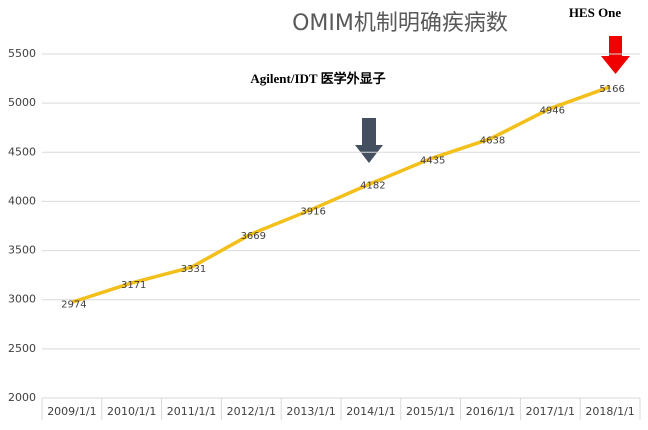 The height and width of the screenshot is (430, 648). Describe the element at coordinates (400, 23) in the screenshot. I see `chart-title: OMIM机制明确疾病数` at that location.